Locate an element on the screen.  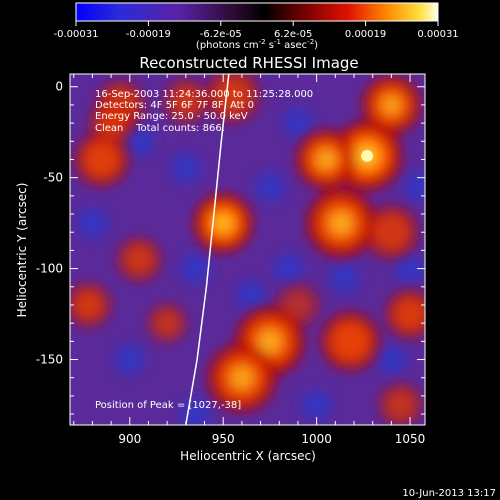
x-axis-label: Heliocentric X (arcsec) is located at coordinates (248, 456).